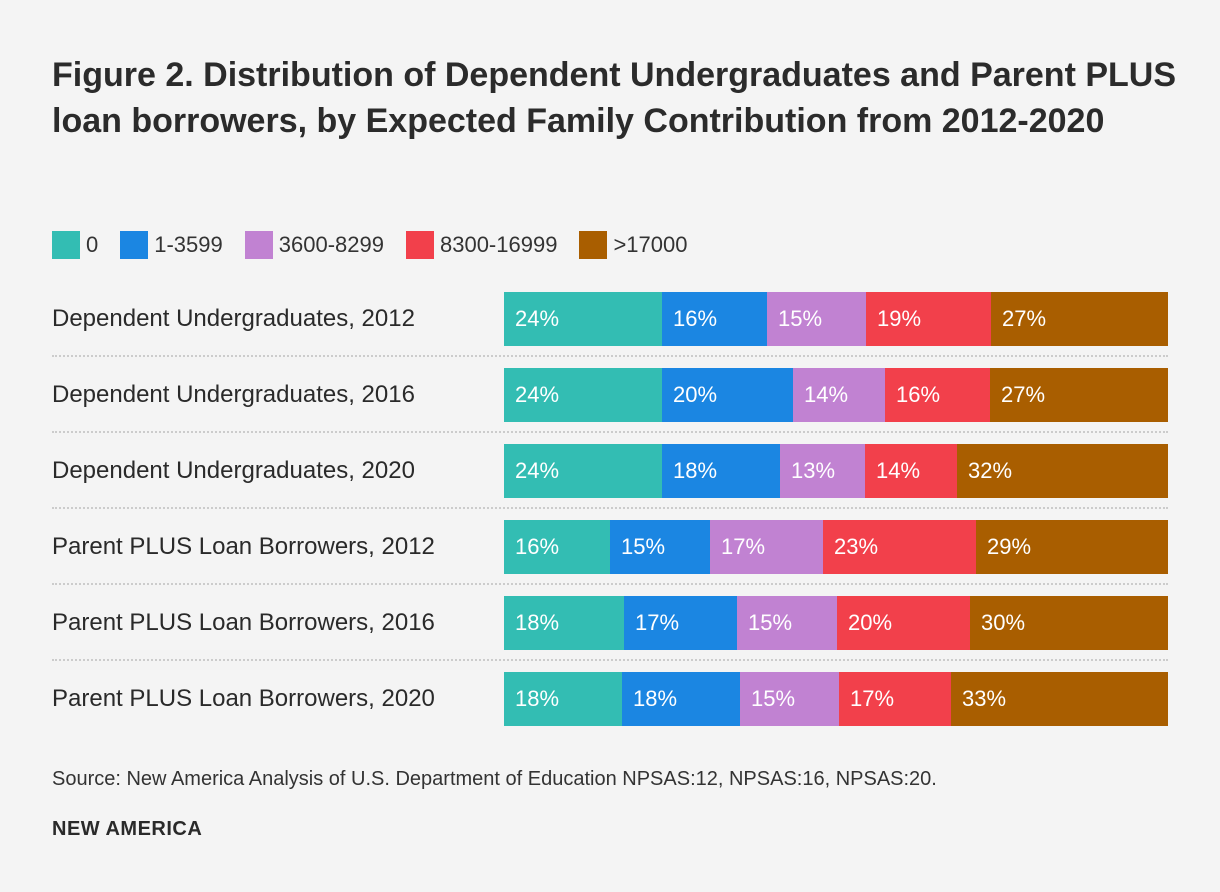 Image resolution: width=1220 pixels, height=892 pixels. I want to click on stacked-bar: 16% 15% 17% 23% 29%, so click(836, 547).